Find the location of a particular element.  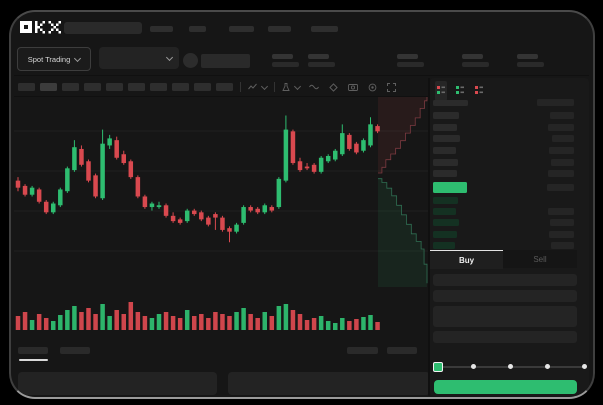

total-field is located at coordinates (505, 337).